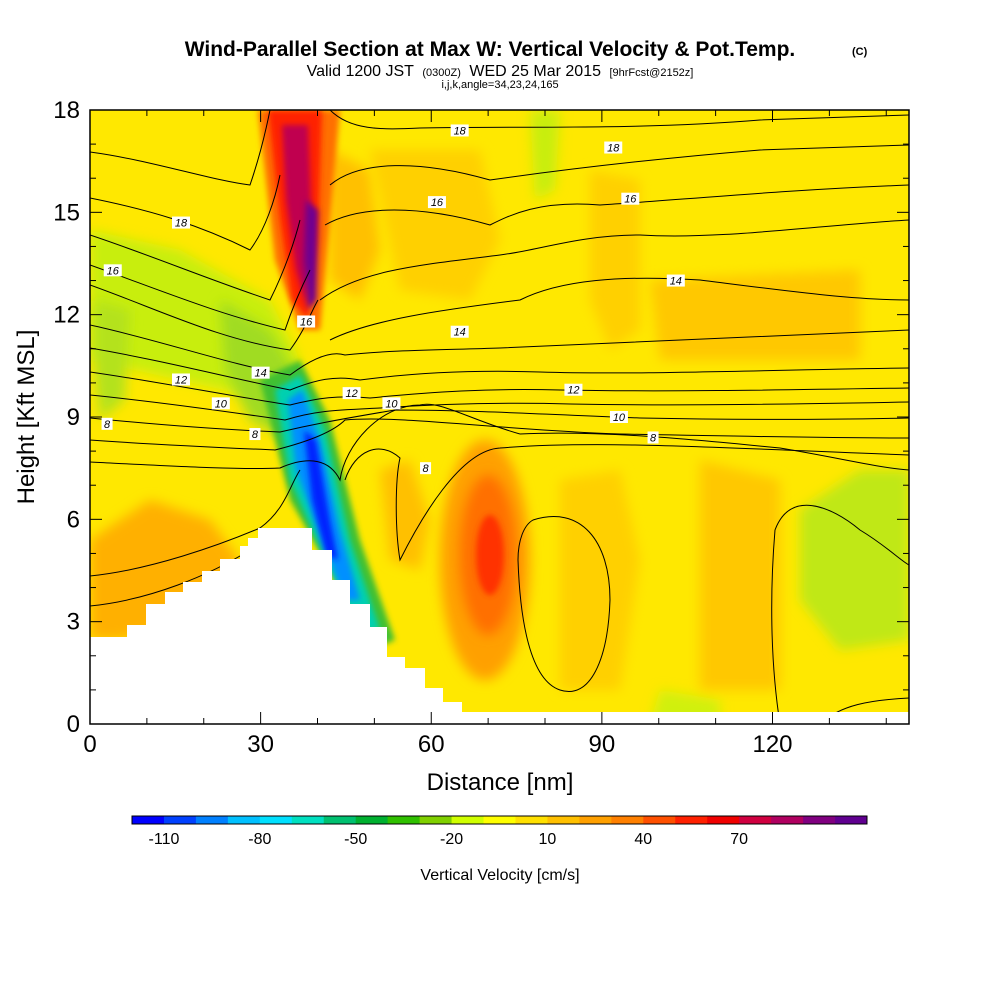  What do you see at coordinates (854, 560) in the screenshot?
I see `velocity-region-weak-descent-right` at bounding box center [854, 560].